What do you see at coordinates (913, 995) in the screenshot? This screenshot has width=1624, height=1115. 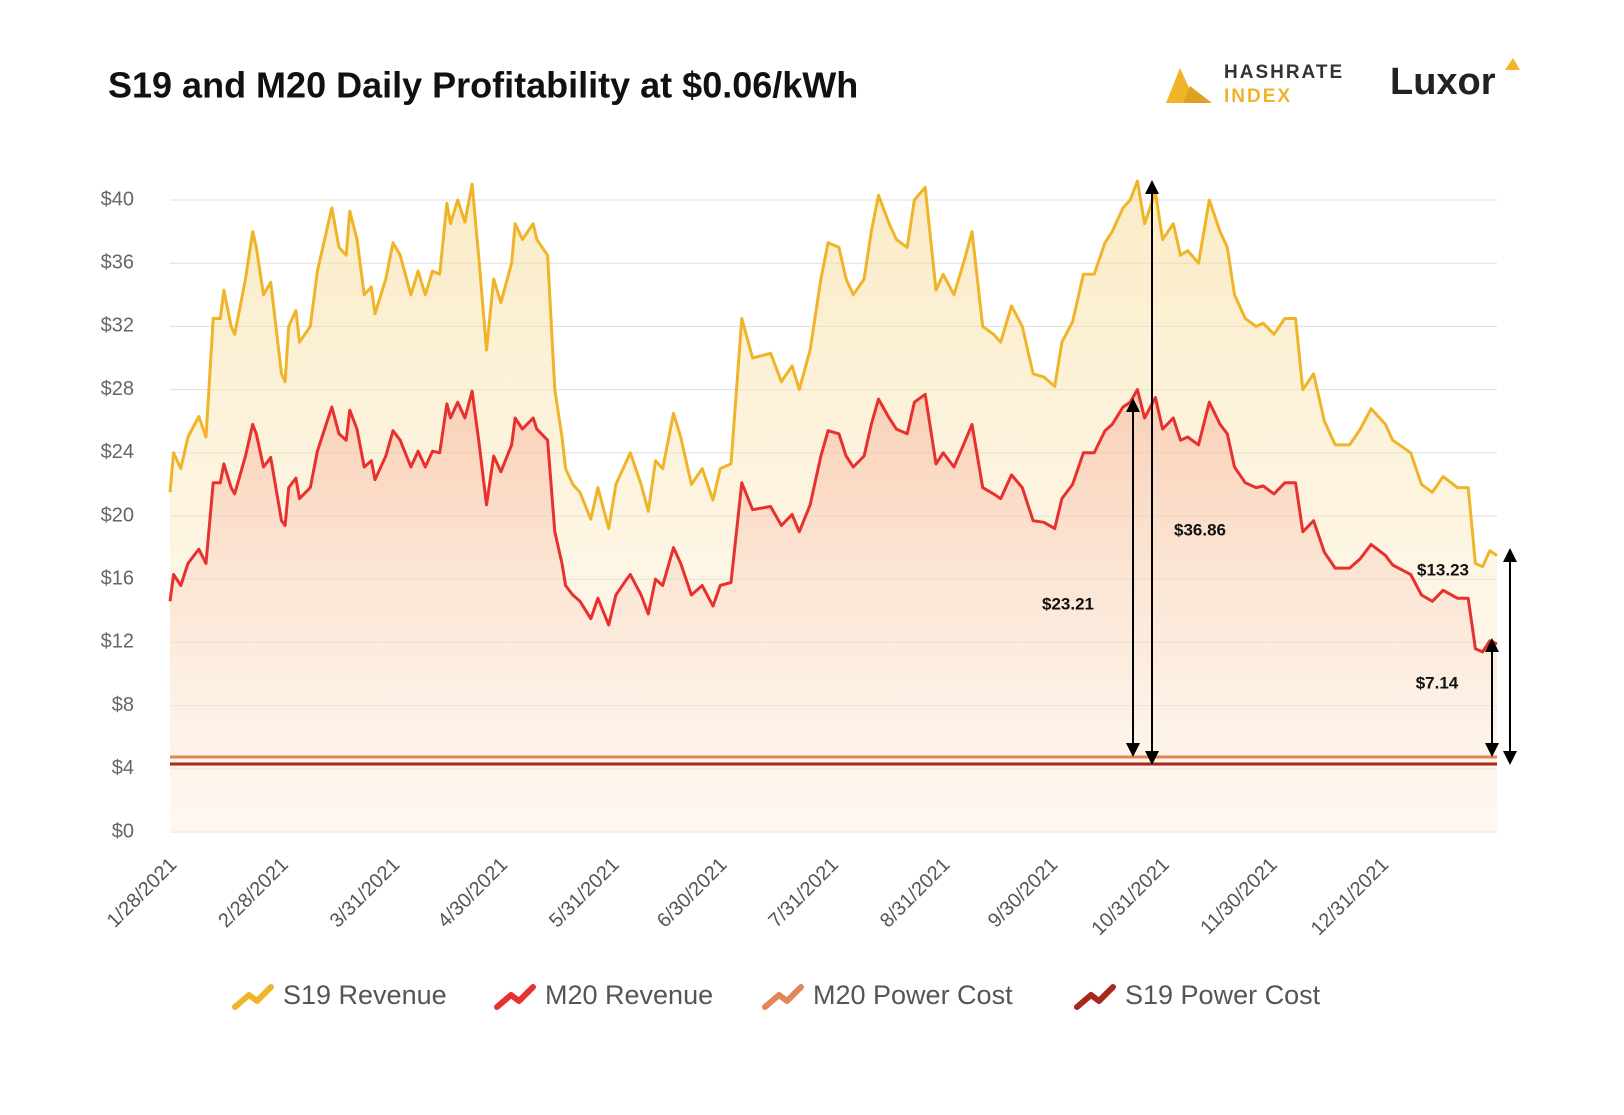 I see `legend-label: M20 Power Cost` at bounding box center [913, 995].